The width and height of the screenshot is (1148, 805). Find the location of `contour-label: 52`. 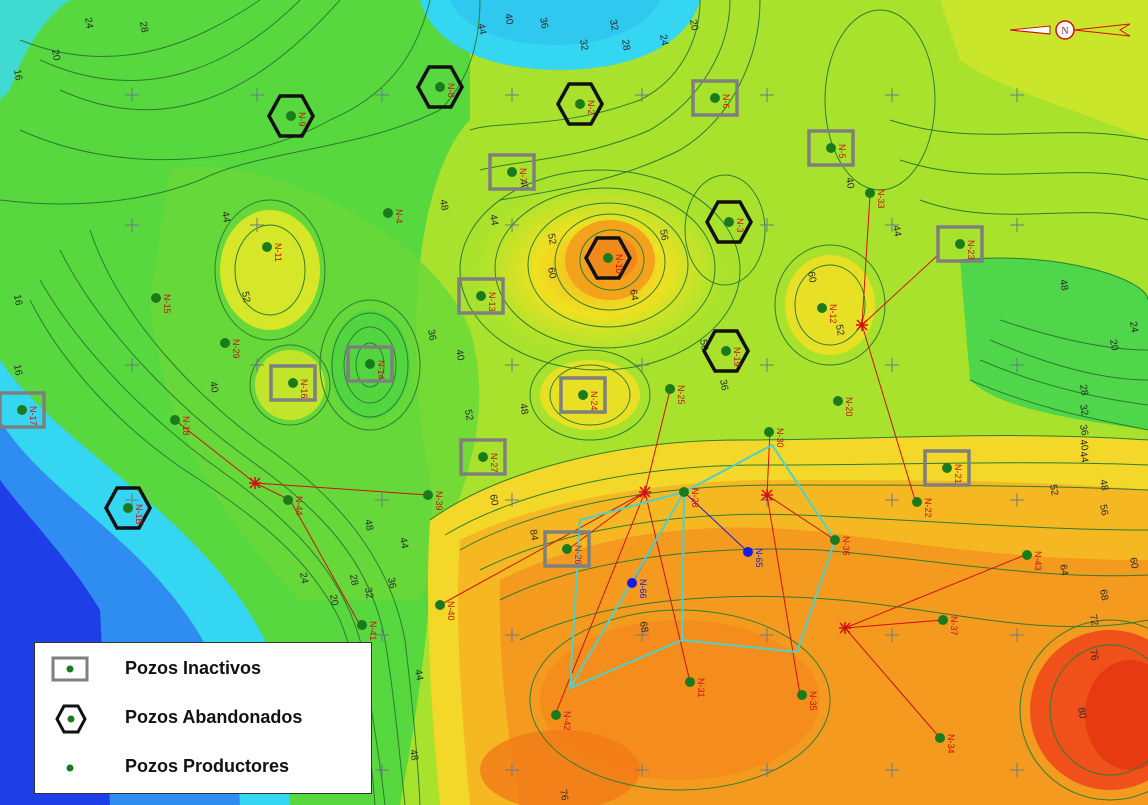

contour-label: 52 is located at coordinates (245, 297).